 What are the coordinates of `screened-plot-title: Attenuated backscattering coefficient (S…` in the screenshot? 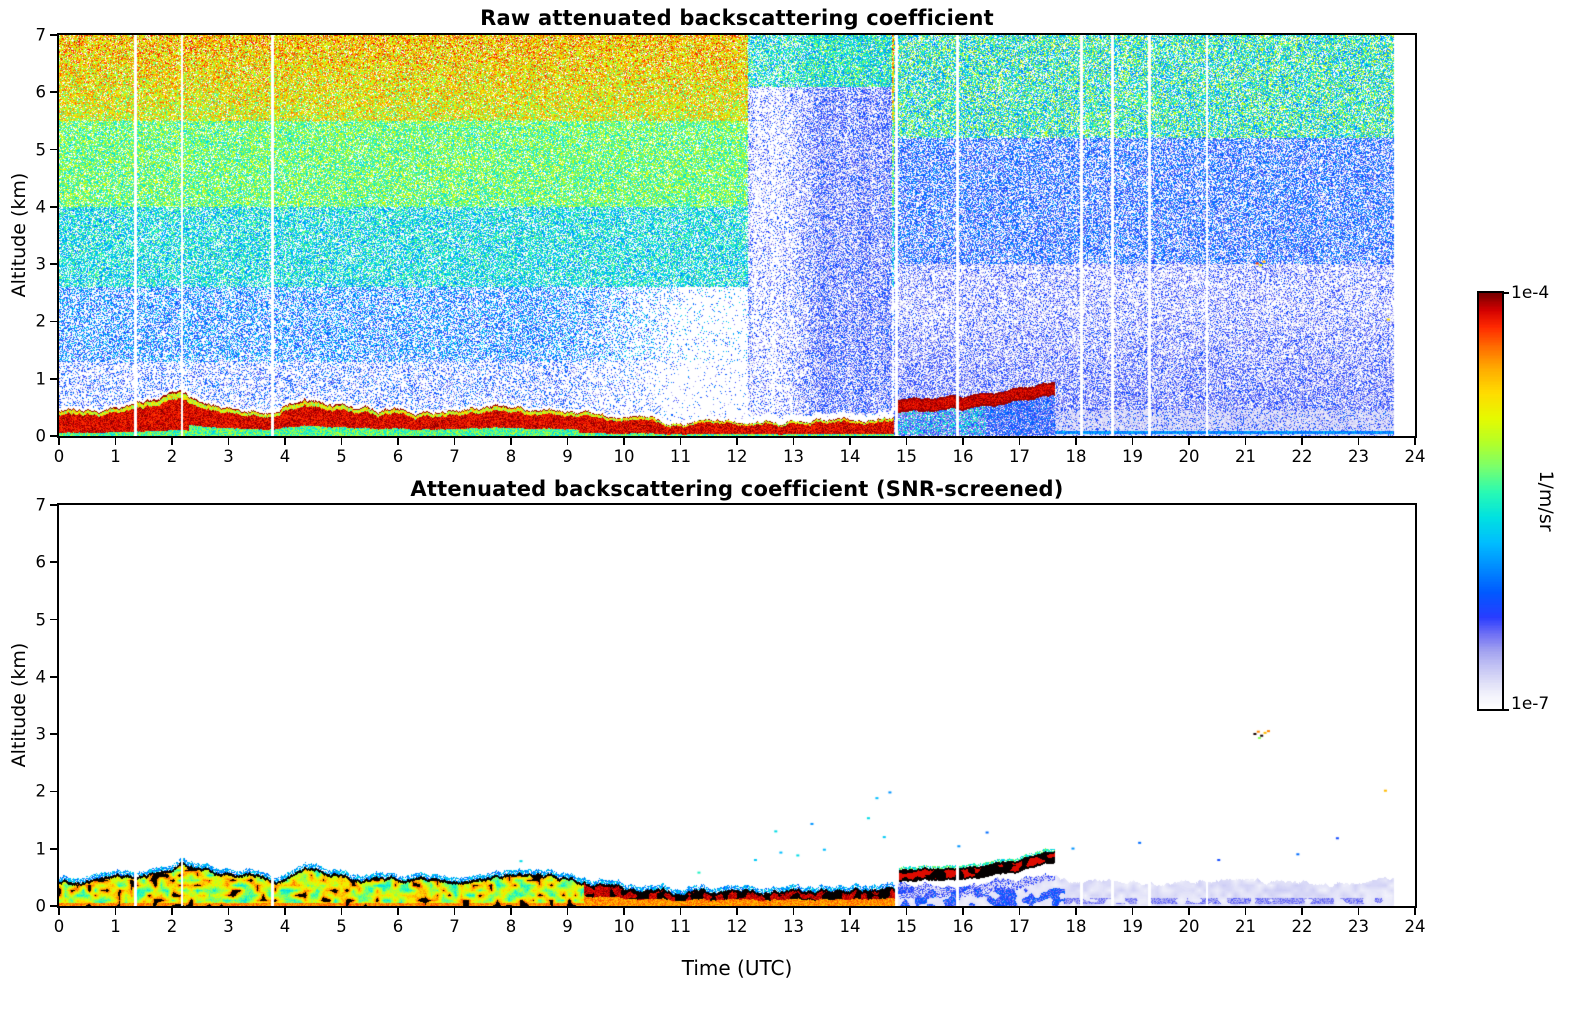 It's located at (737, 489).